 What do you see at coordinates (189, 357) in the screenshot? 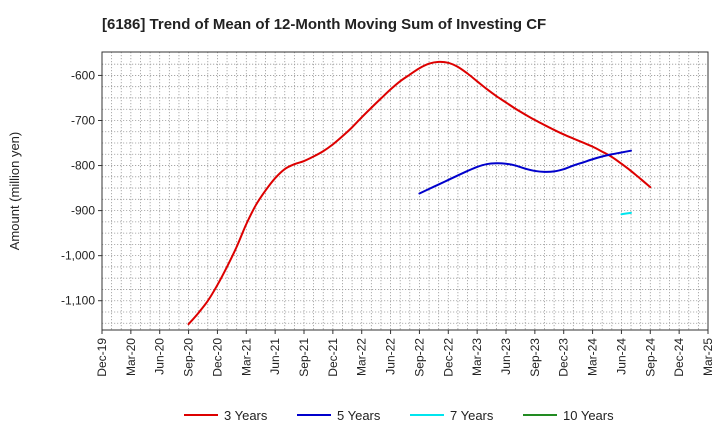
I see `x-tick-label: Sep-20` at bounding box center [189, 357].